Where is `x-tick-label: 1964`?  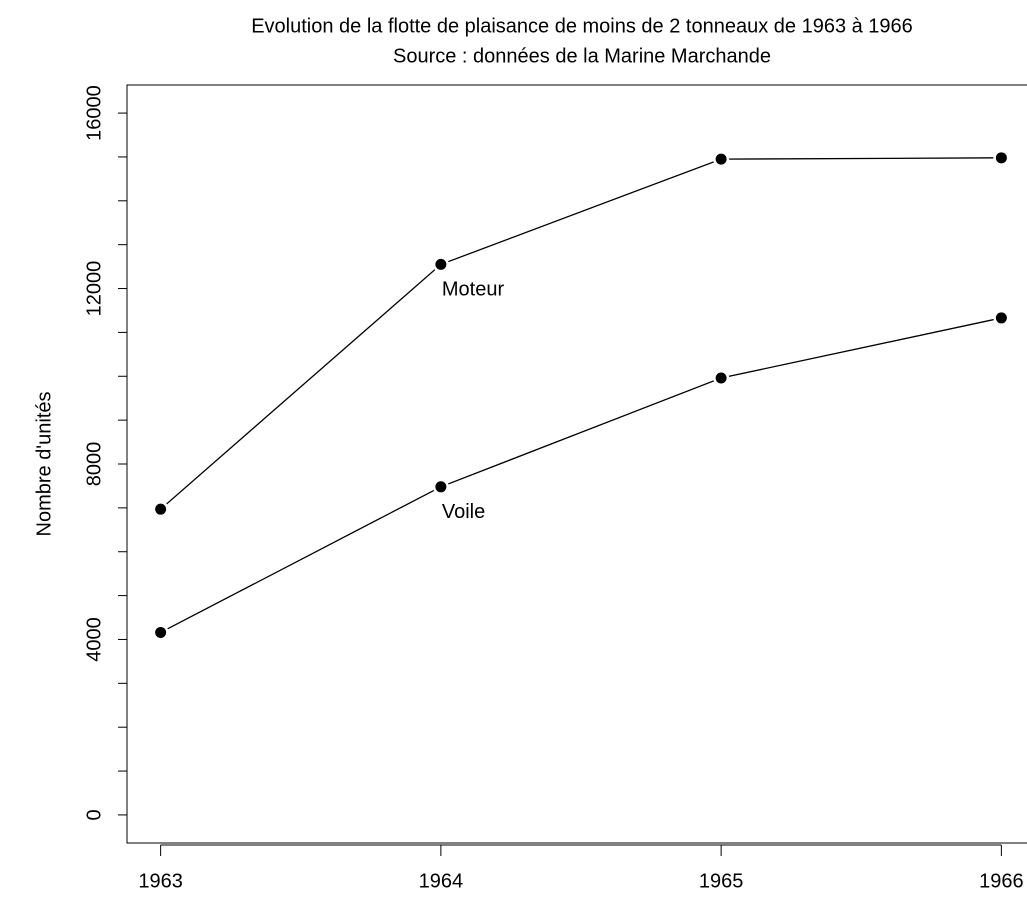 x-tick-label: 1964 is located at coordinates (441, 881).